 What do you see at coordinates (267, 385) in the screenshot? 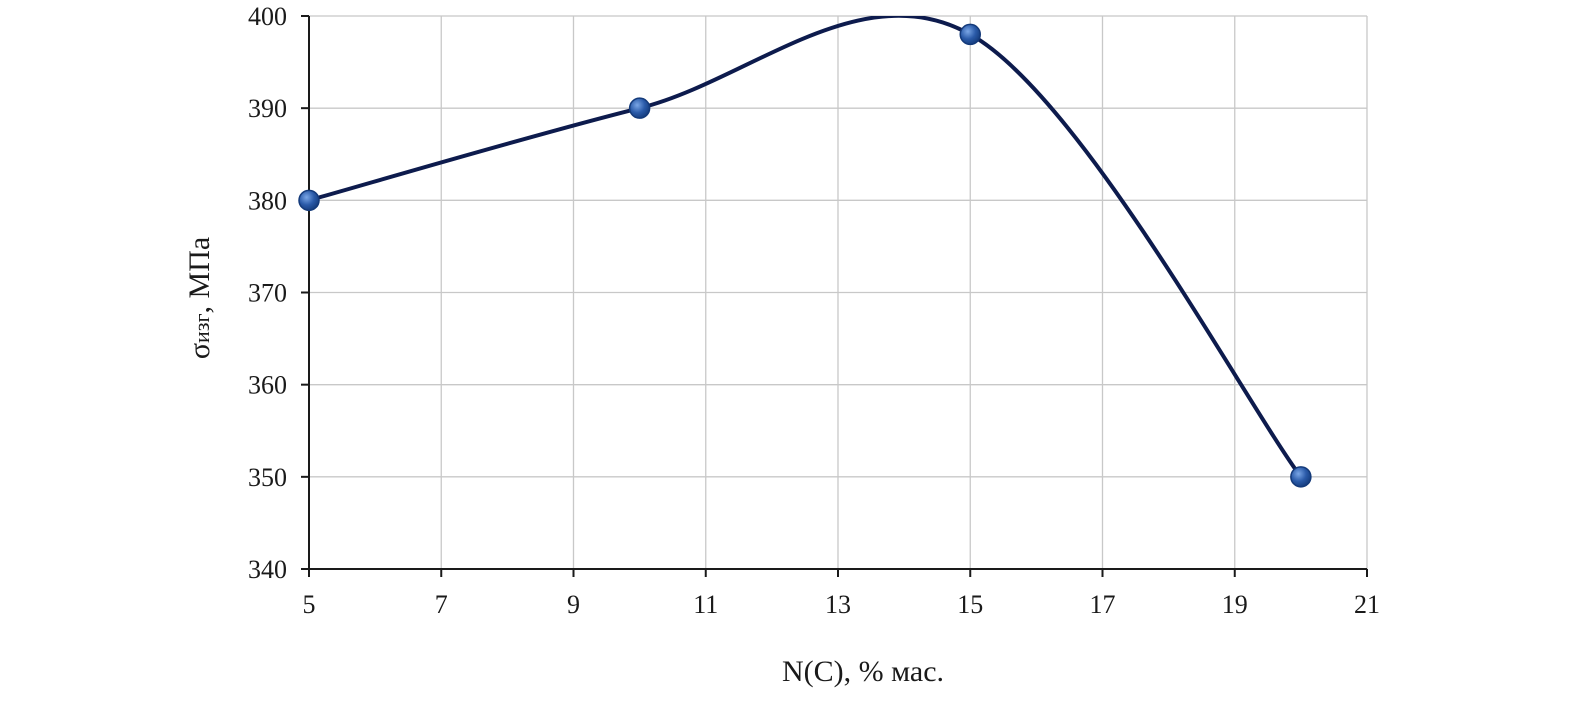
I see `y-tick-label: 360` at bounding box center [267, 385].